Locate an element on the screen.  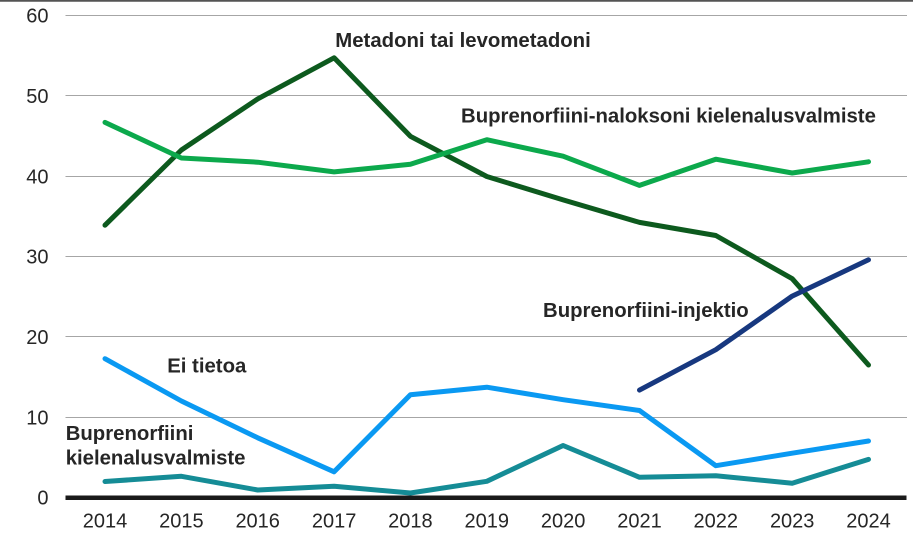
svg-text: 2019 is located at coordinates (487, 522).